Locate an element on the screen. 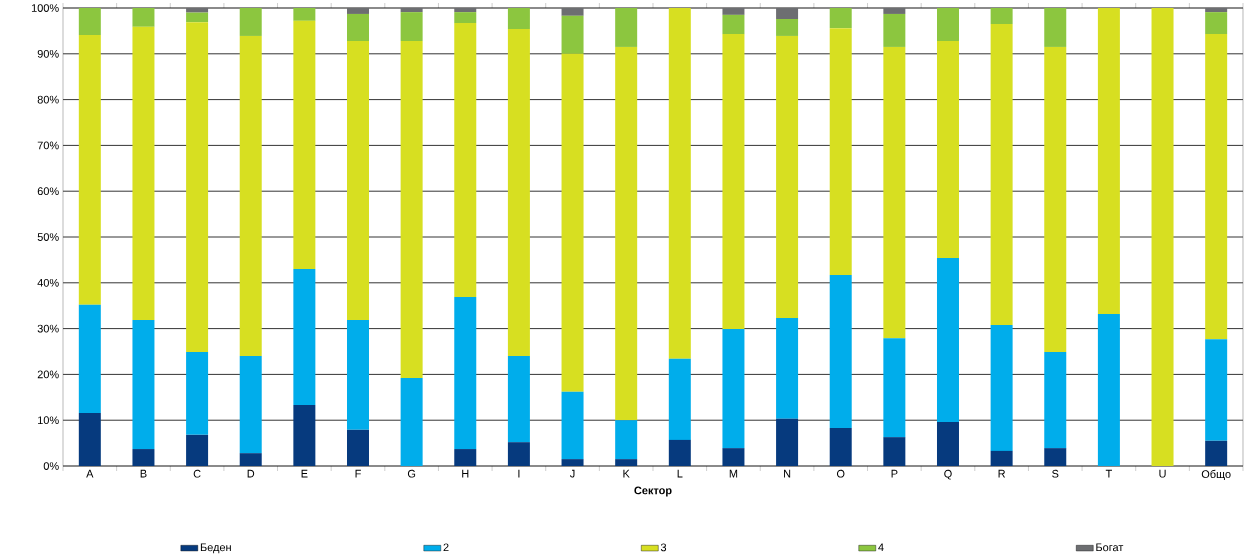  x-tick-label: N is located at coordinates (787, 473).